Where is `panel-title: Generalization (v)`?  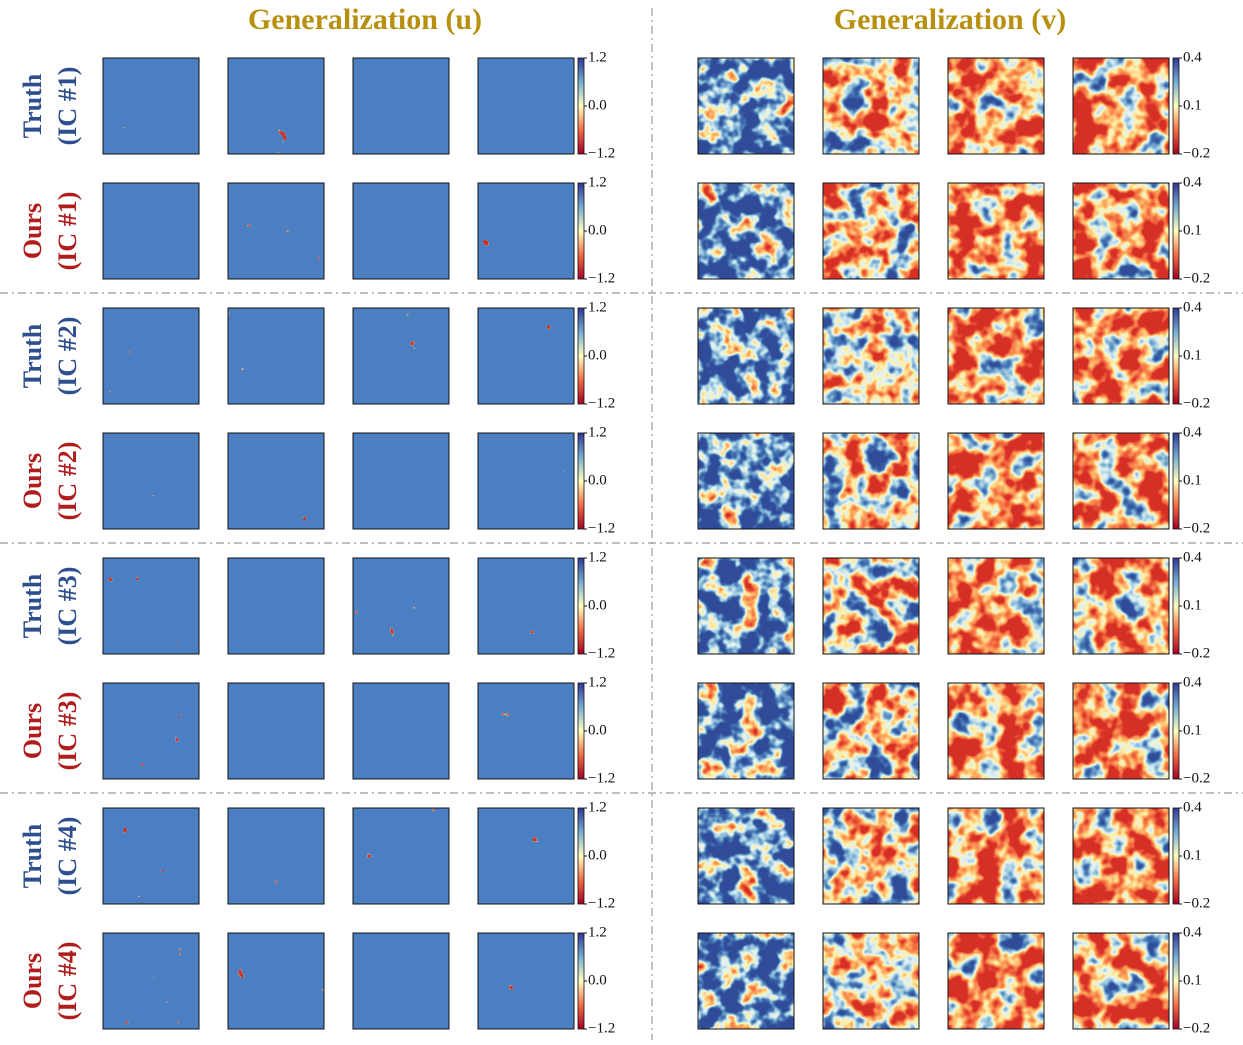
panel-title: Generalization (v) is located at coordinates (950, 19).